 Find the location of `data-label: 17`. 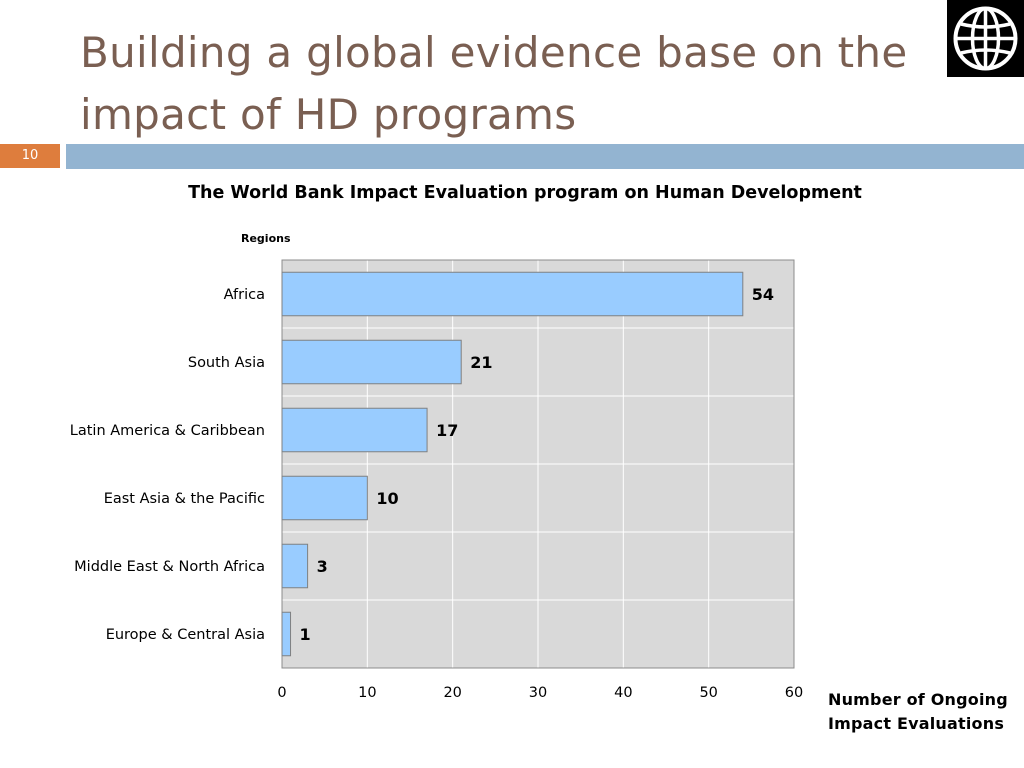

data-label: 17 is located at coordinates (447, 430).